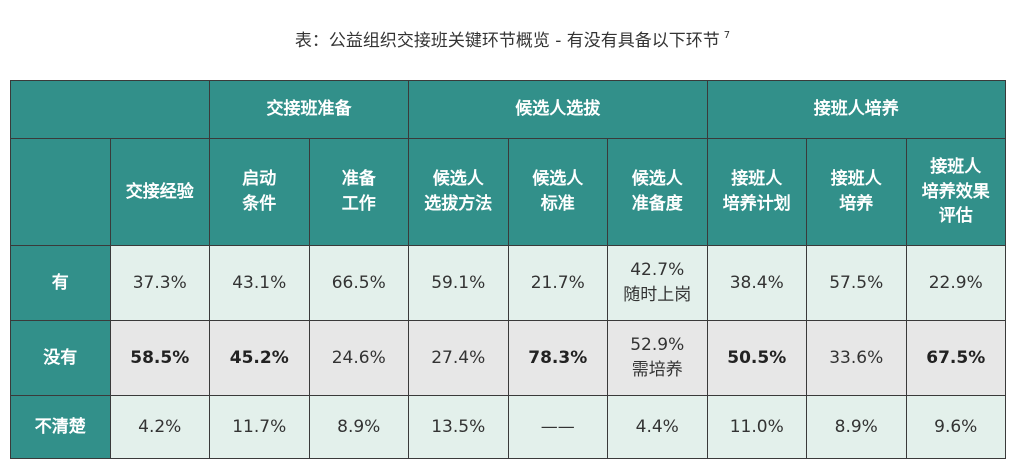 Image resolution: width=1025 pixels, height=468 pixels. Describe the element at coordinates (159, 427) in the screenshot. I see `data-cell: 4.2%` at that location.